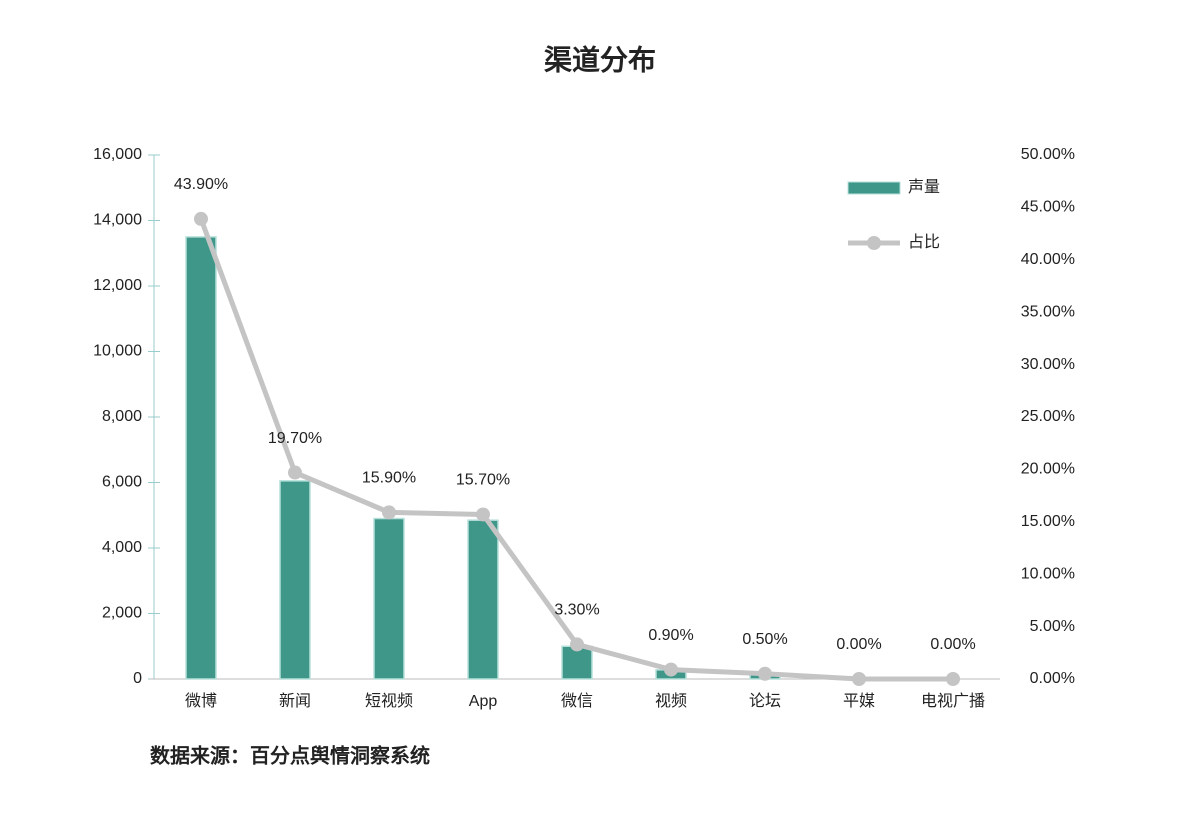  What do you see at coordinates (201, 701) in the screenshot?
I see `x-tick-label: 微博` at bounding box center [201, 701].